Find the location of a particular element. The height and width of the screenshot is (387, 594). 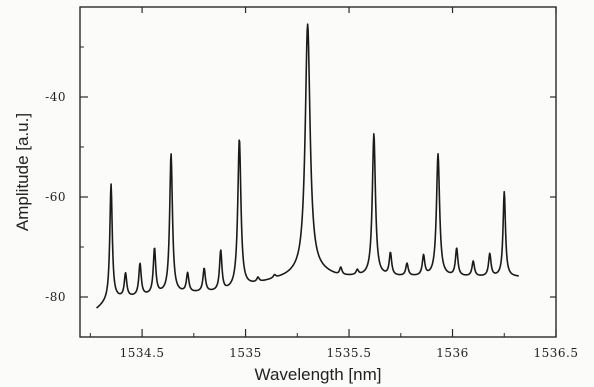

x-tick-label: 1535.5 is located at coordinates (349, 353).